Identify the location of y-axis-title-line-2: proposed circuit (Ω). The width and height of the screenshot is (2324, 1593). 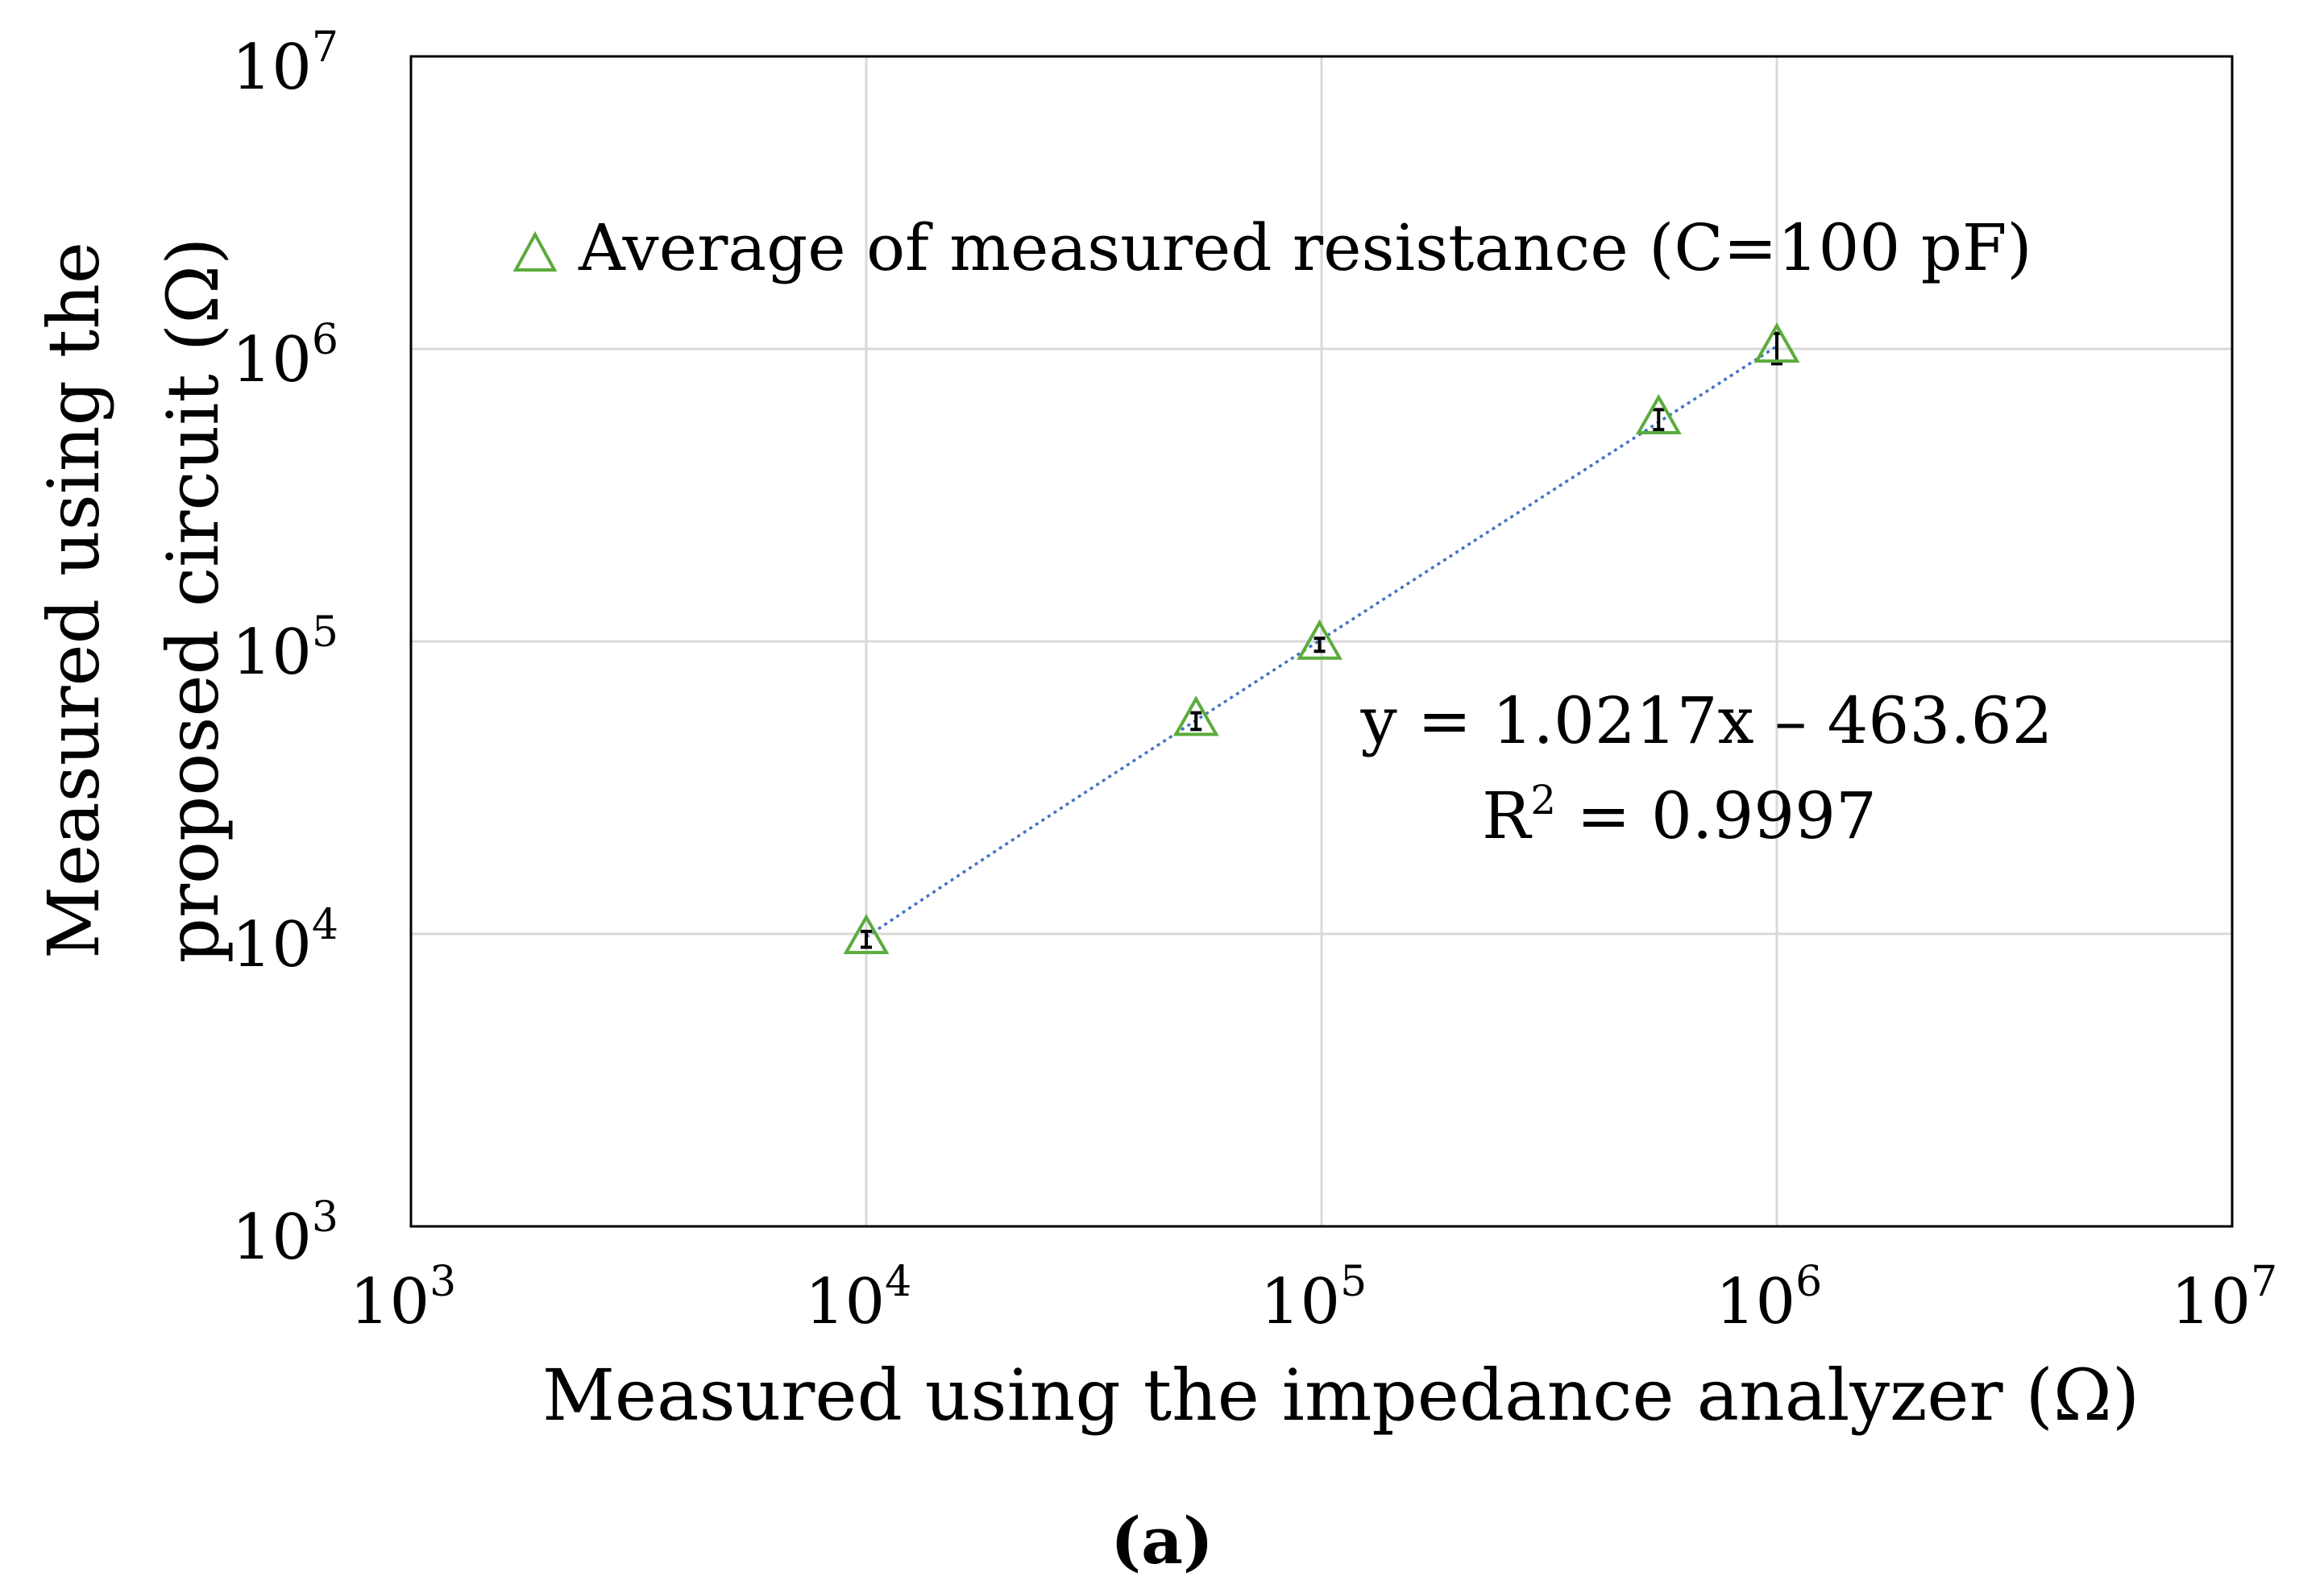
(193, 601).